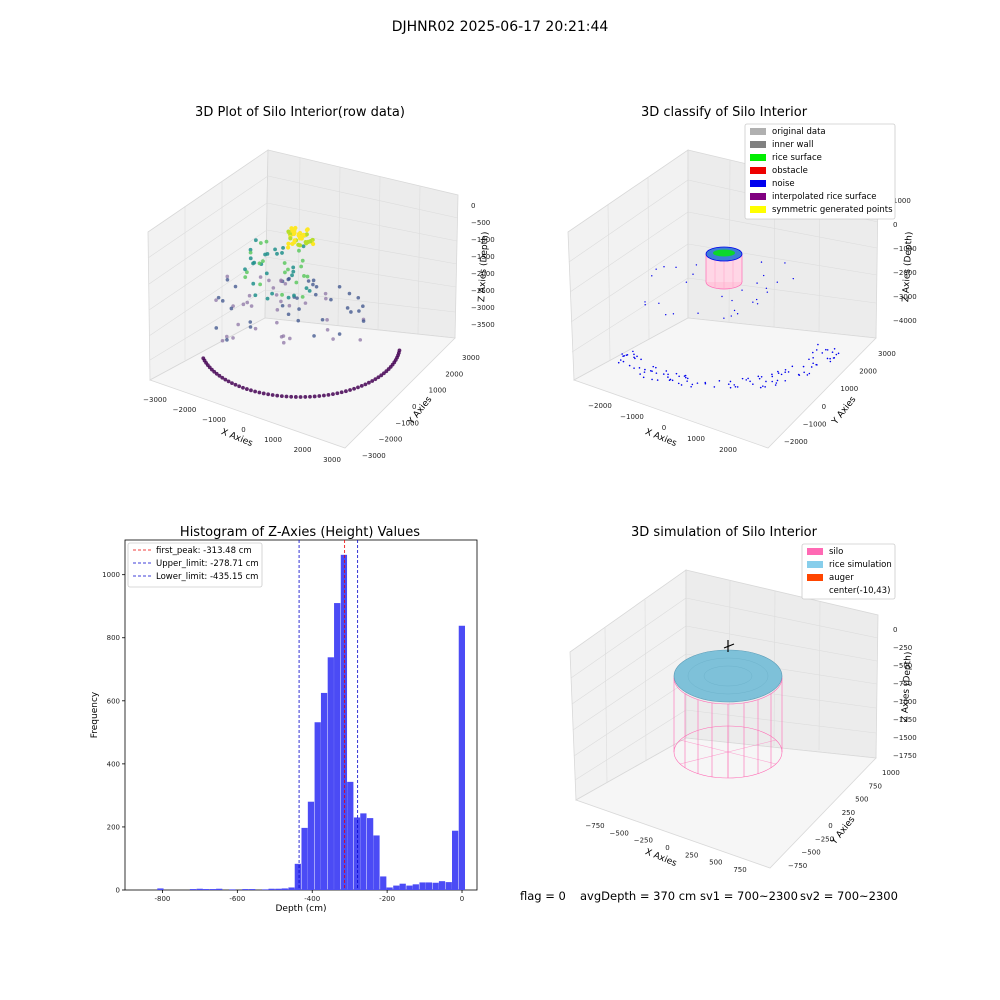 This screenshot has width=1000, height=1000. Describe the element at coordinates (273, 440) in the screenshot. I see `raw-x-tick: 1000` at that location.